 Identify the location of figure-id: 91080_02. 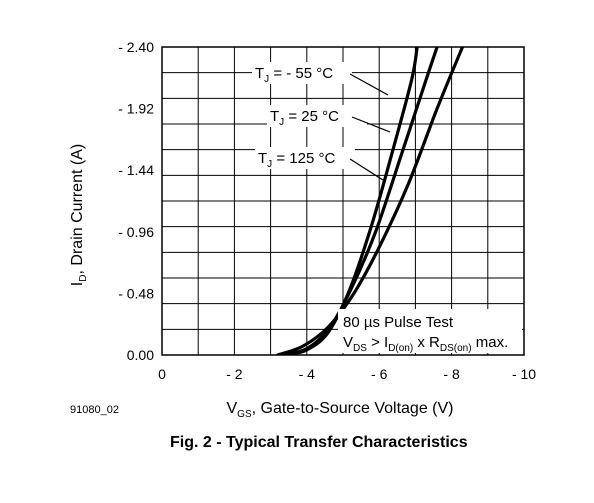
(94, 410).